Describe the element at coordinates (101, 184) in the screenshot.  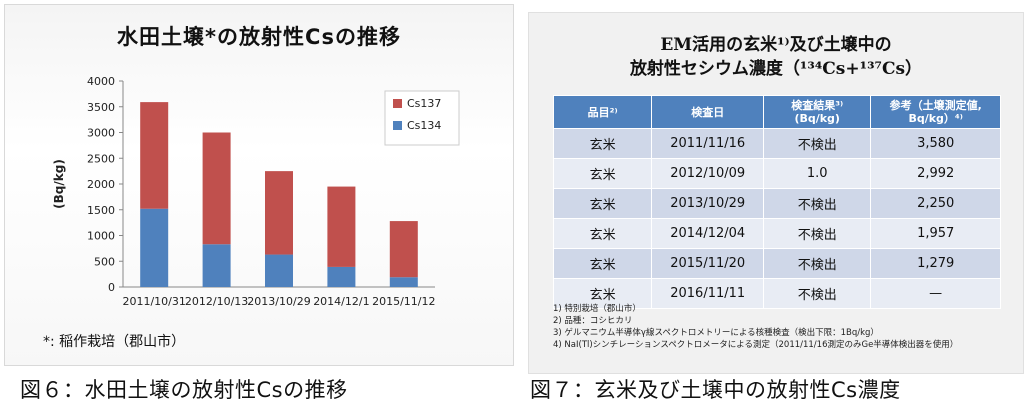
I see `y-tick-label: 2000` at that location.